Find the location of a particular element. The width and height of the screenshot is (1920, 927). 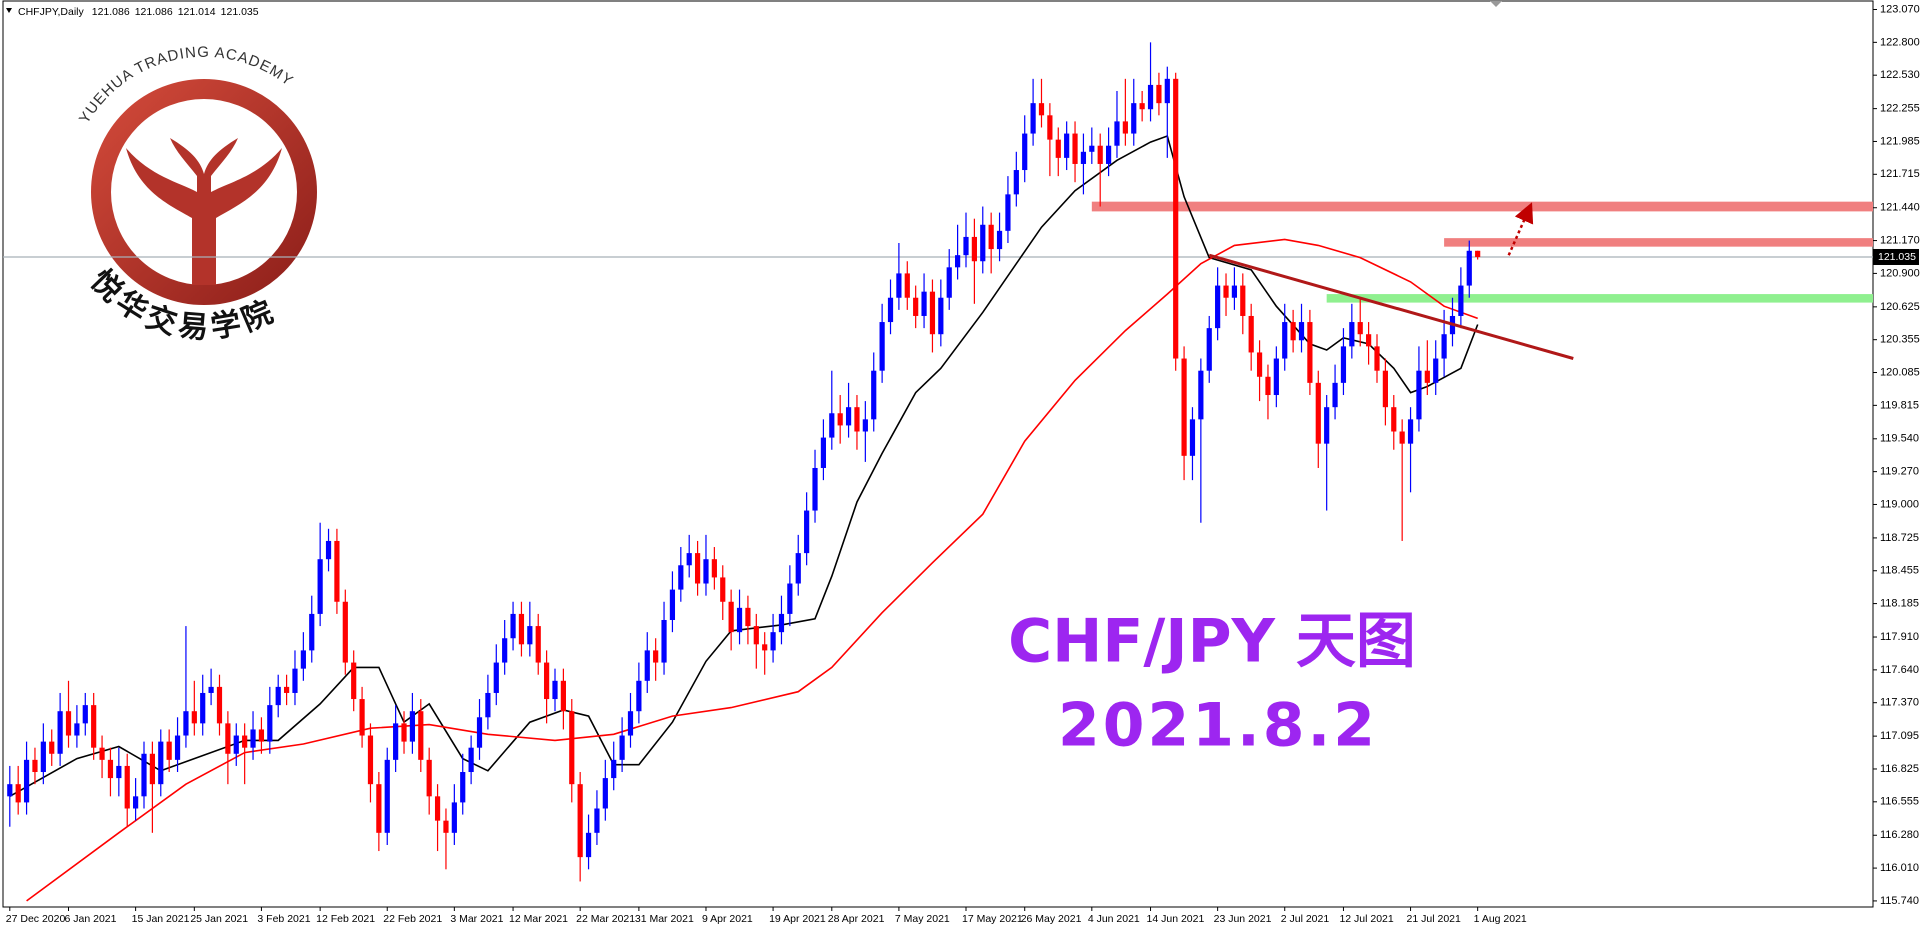

y-tick-label: 120.085 is located at coordinates (1900, 372).